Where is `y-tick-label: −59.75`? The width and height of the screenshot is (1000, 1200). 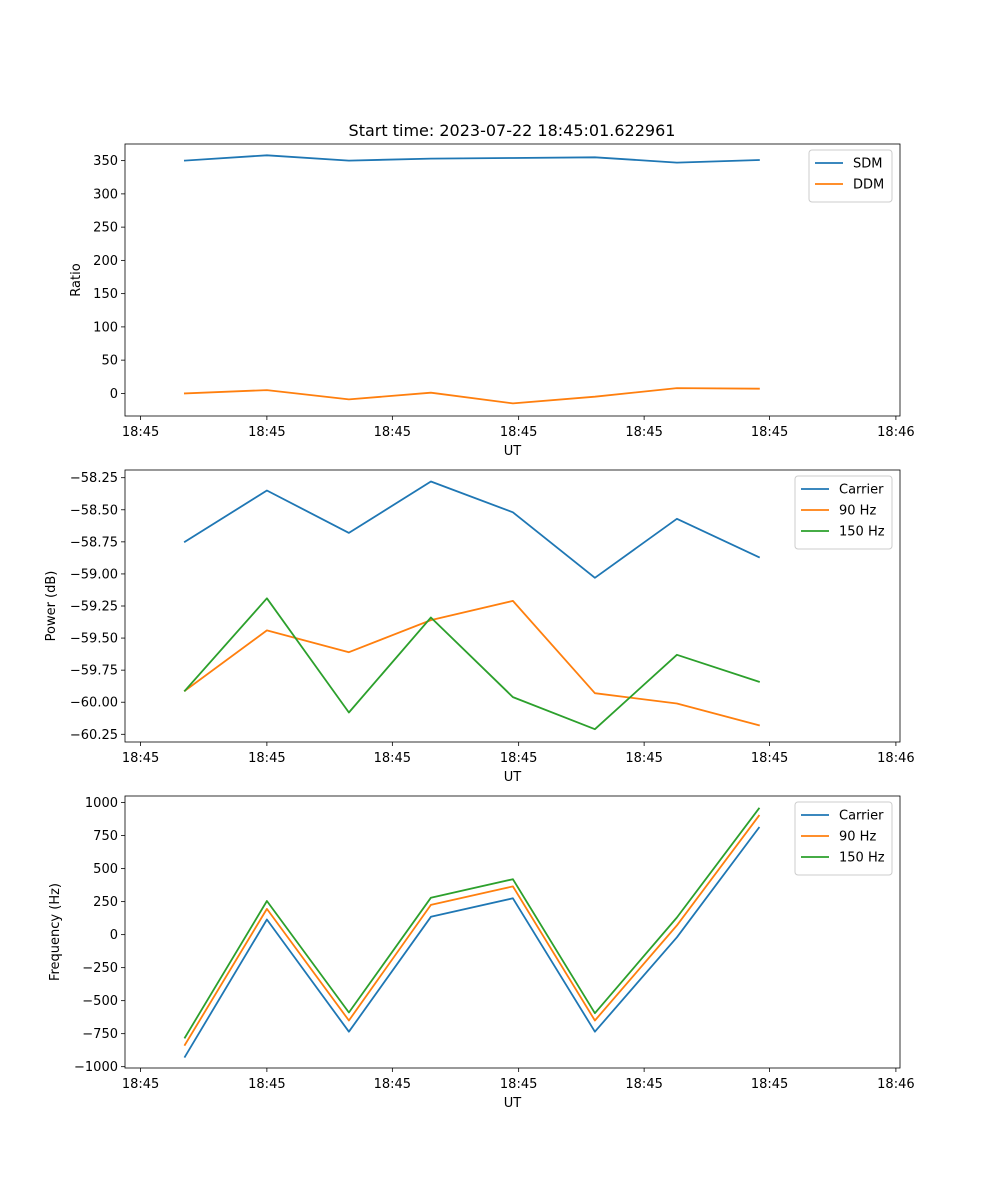
y-tick-label: −59.75 is located at coordinates (94, 671).